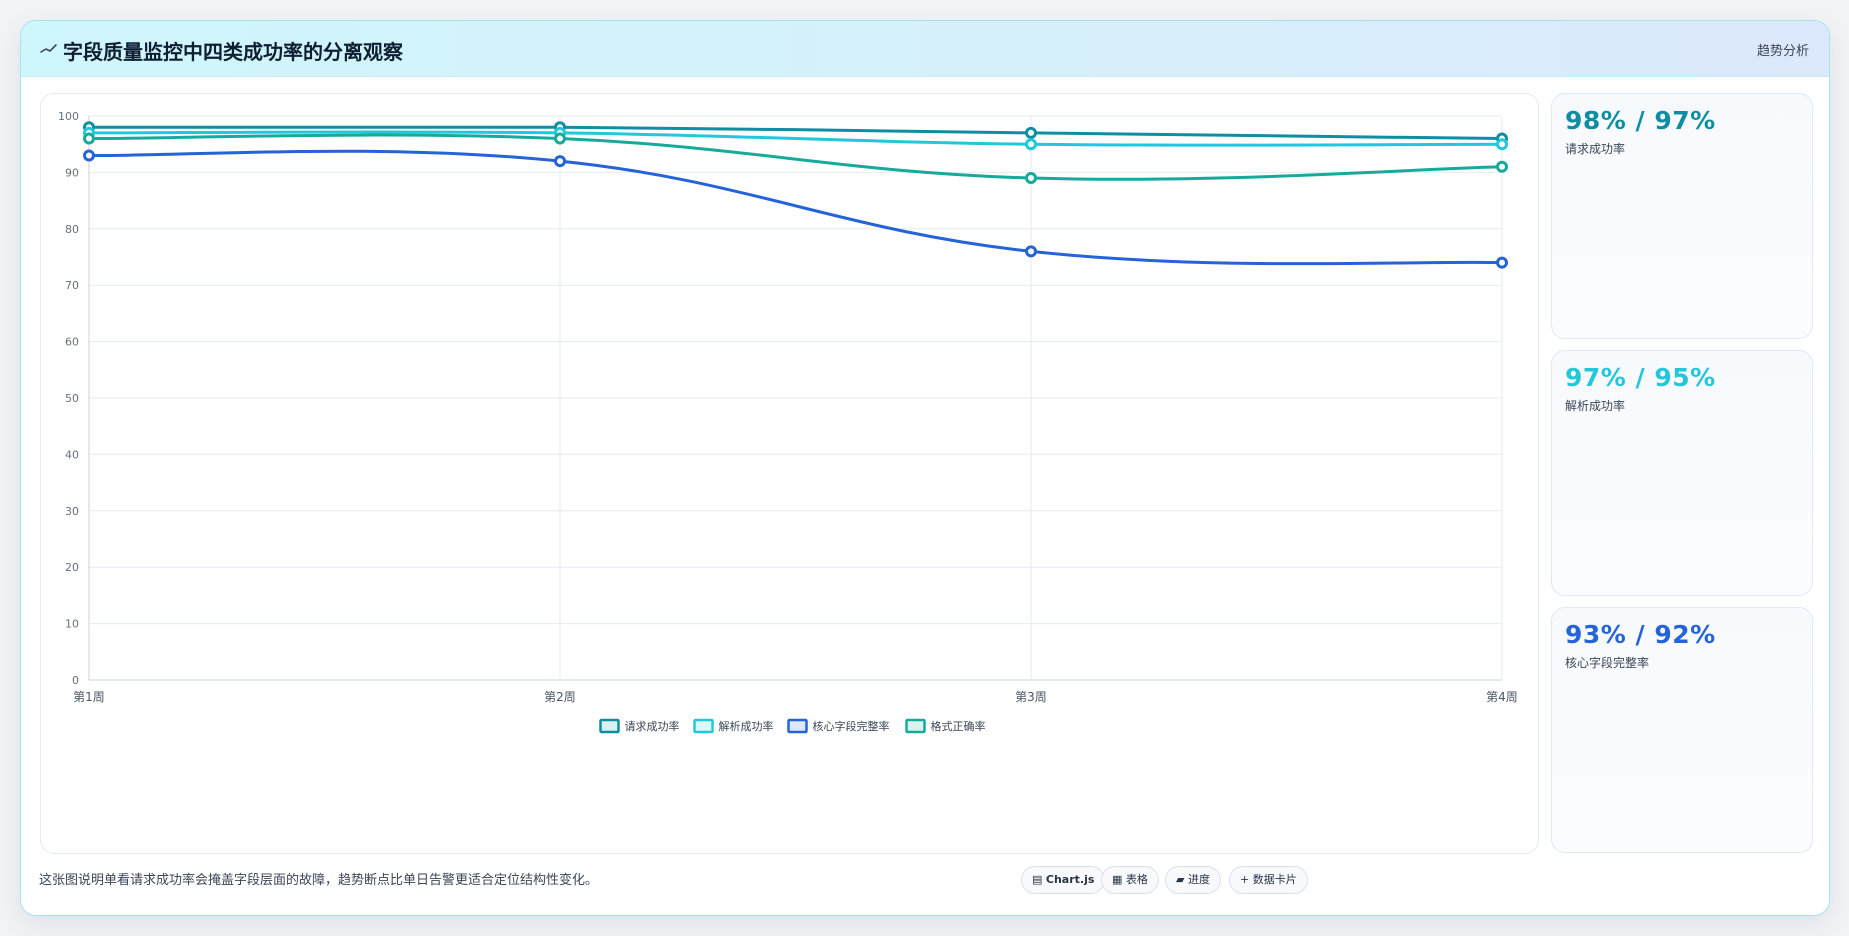 The image size is (1849, 936). I want to click on kpi-card-parse: 97% / 95% 解析成功率, so click(1682, 473).